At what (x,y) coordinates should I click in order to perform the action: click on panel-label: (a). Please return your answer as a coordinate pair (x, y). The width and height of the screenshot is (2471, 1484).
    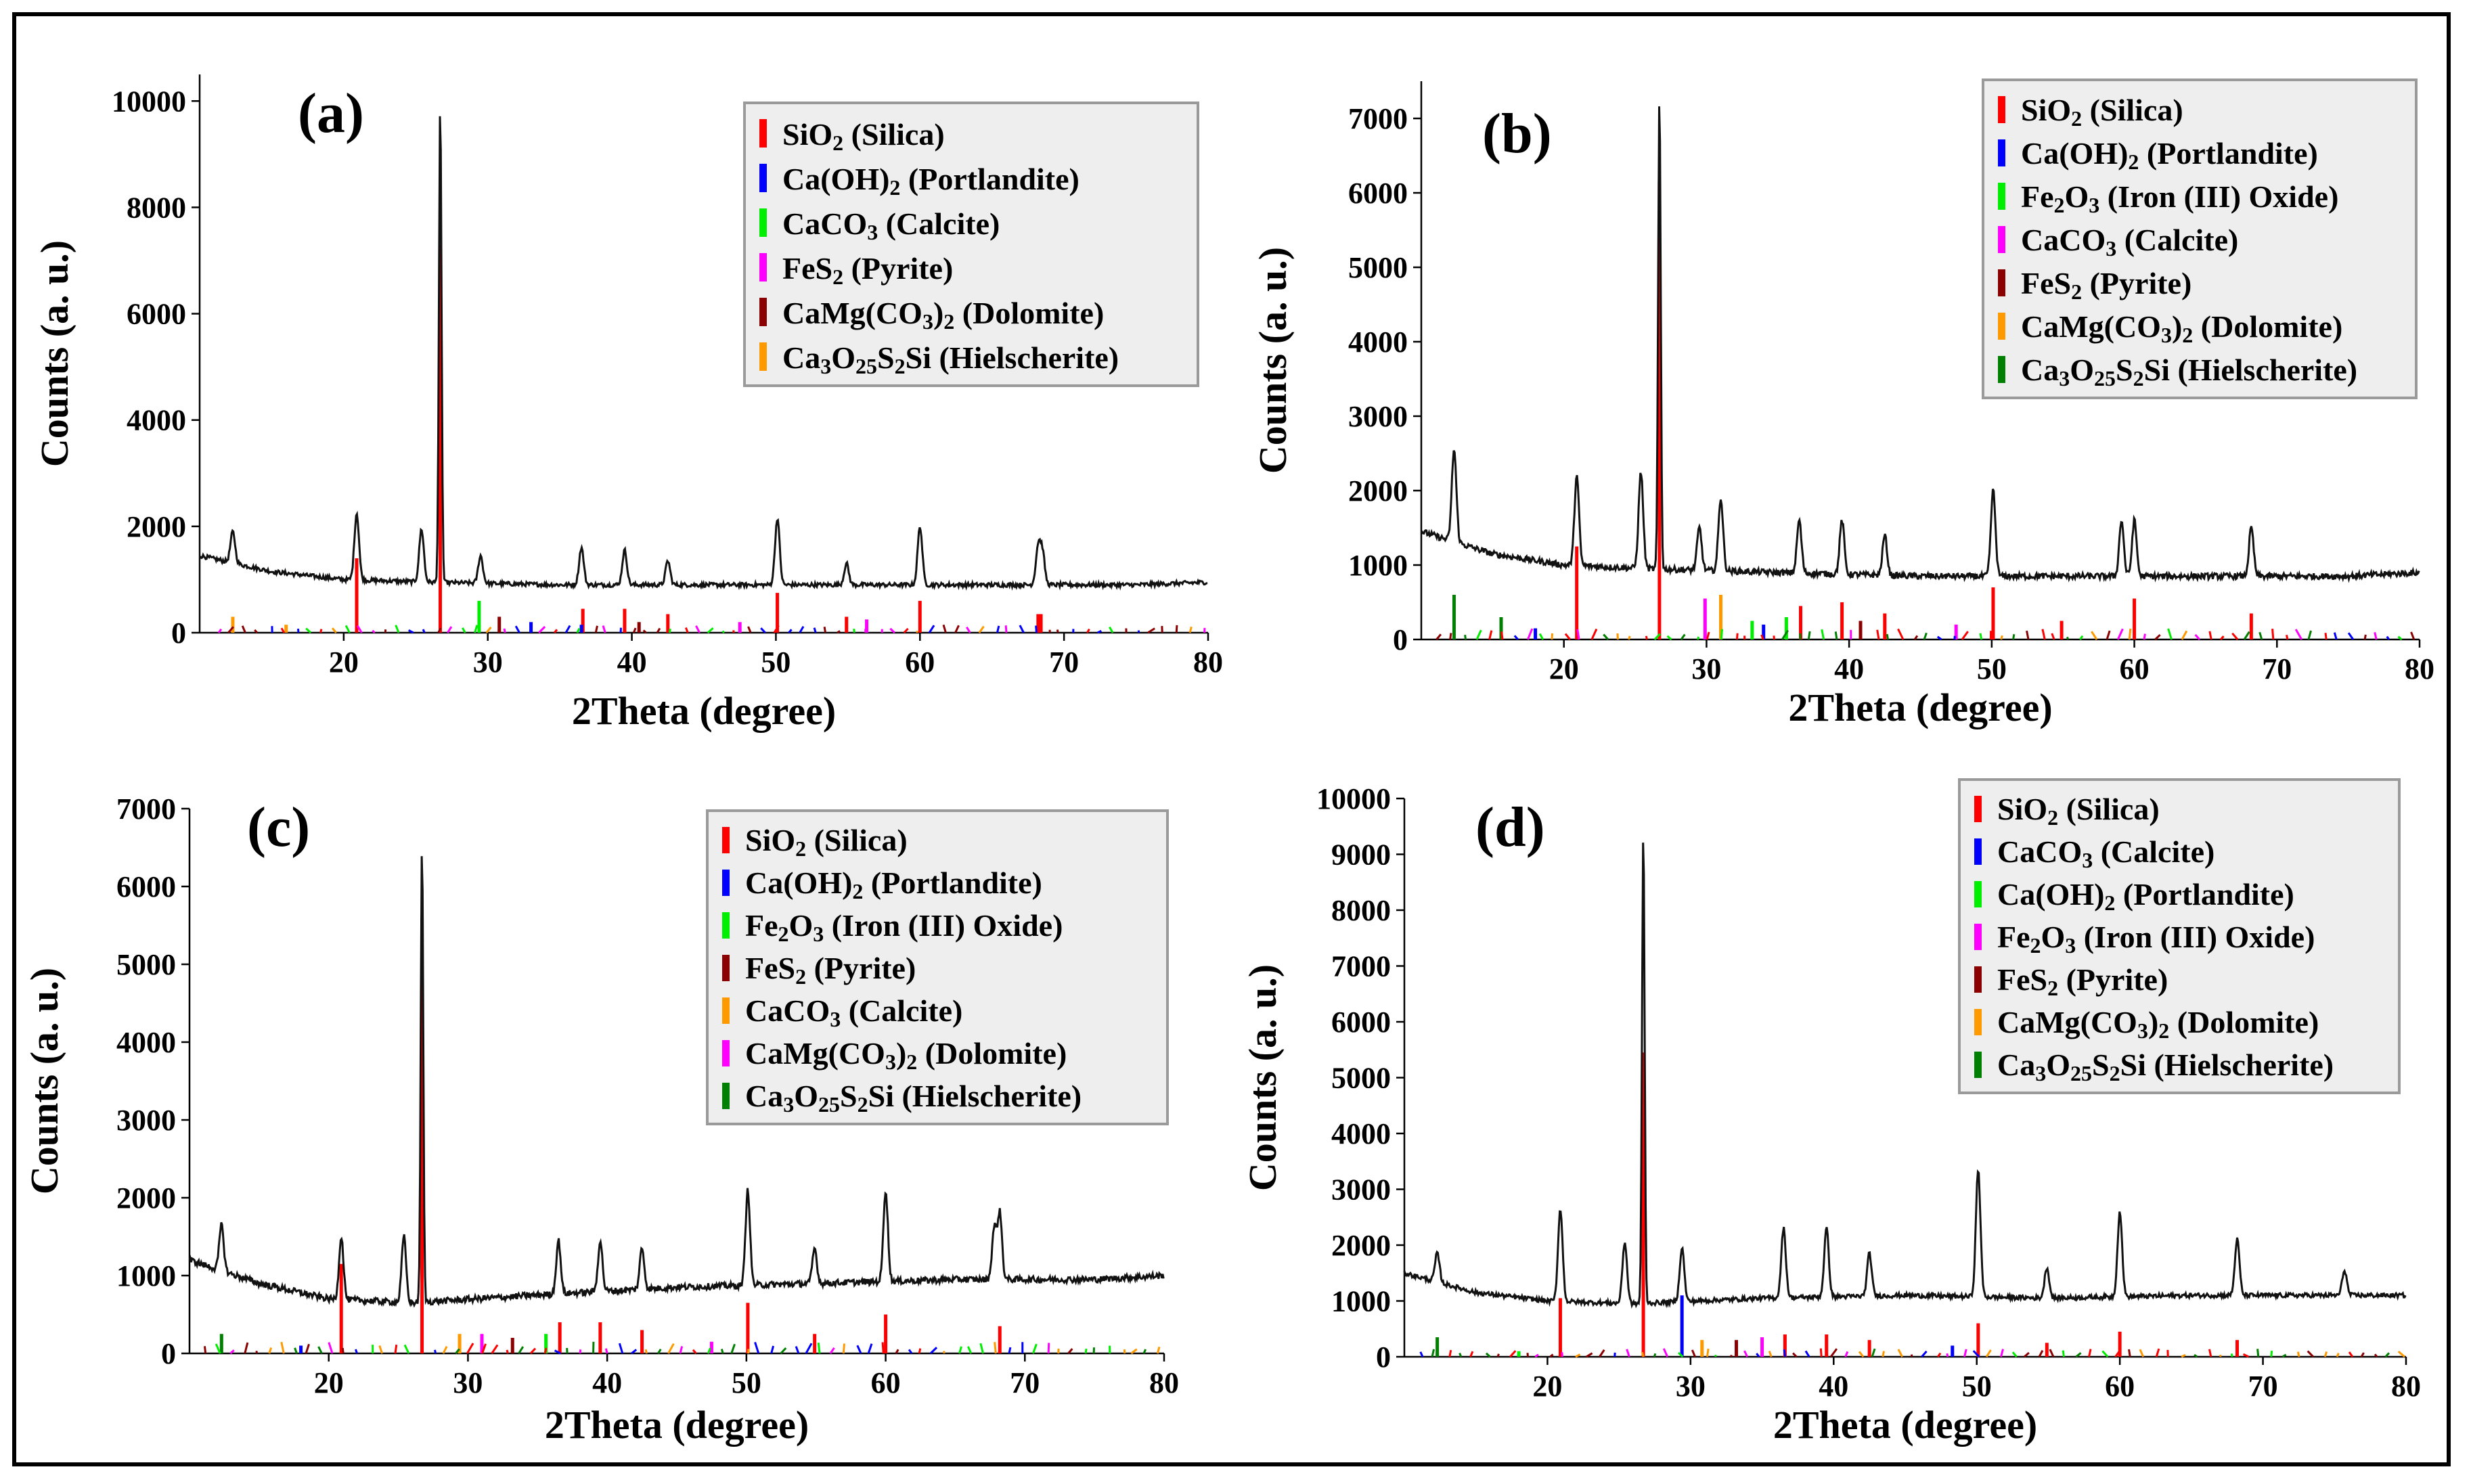
    Looking at the image, I should click on (331, 113).